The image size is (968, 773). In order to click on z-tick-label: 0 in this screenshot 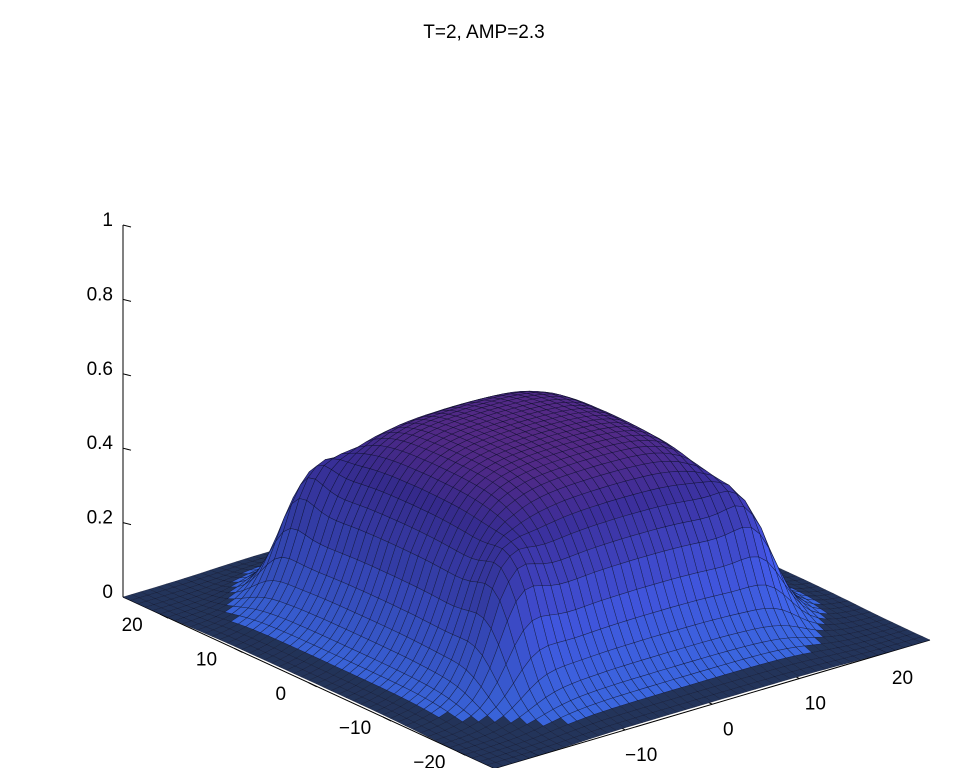, I will do `click(107, 592)`.